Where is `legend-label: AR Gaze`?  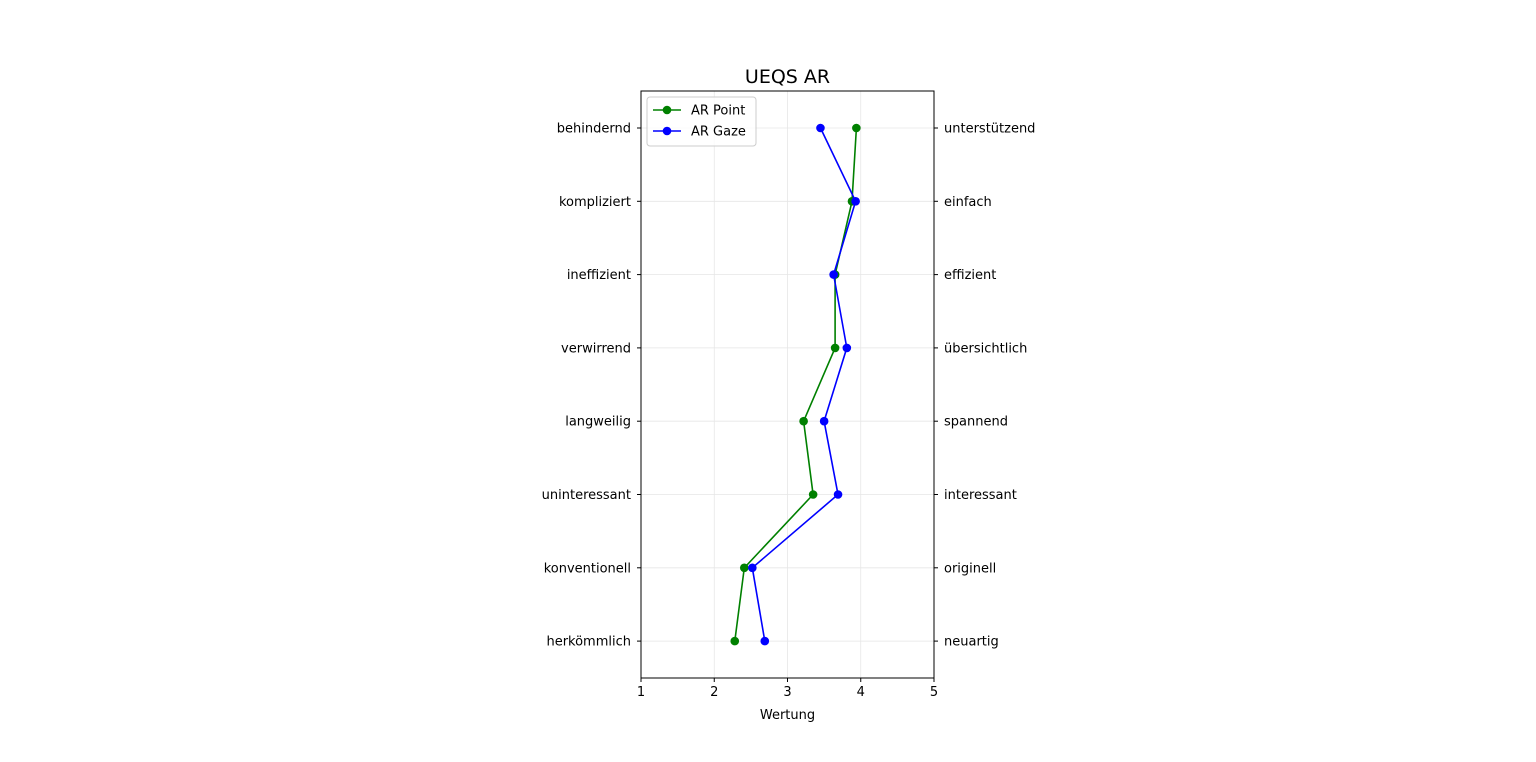 legend-label: AR Gaze is located at coordinates (718, 132).